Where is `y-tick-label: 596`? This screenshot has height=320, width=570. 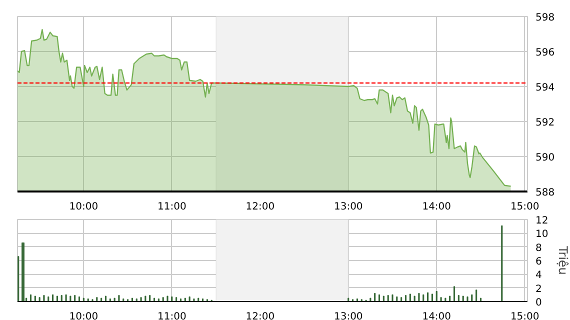
y-tick-label: 596 is located at coordinates (545, 53).